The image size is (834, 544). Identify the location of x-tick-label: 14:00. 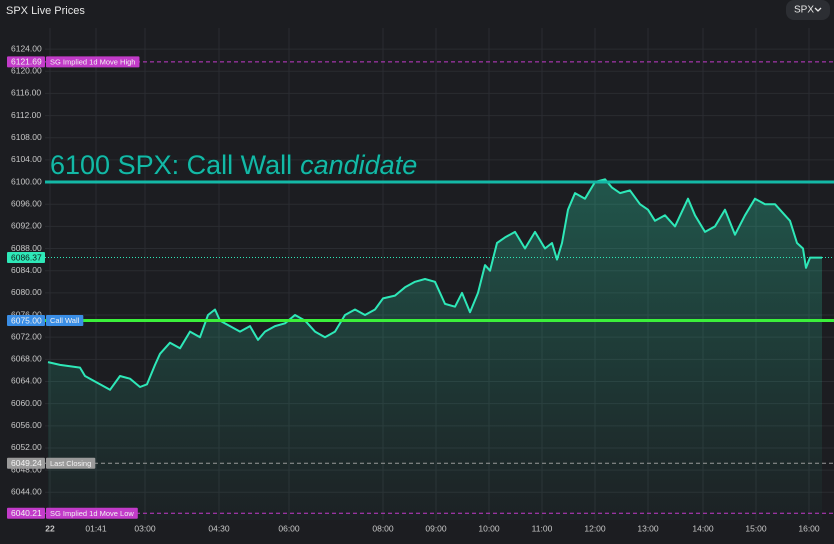
(703, 528).